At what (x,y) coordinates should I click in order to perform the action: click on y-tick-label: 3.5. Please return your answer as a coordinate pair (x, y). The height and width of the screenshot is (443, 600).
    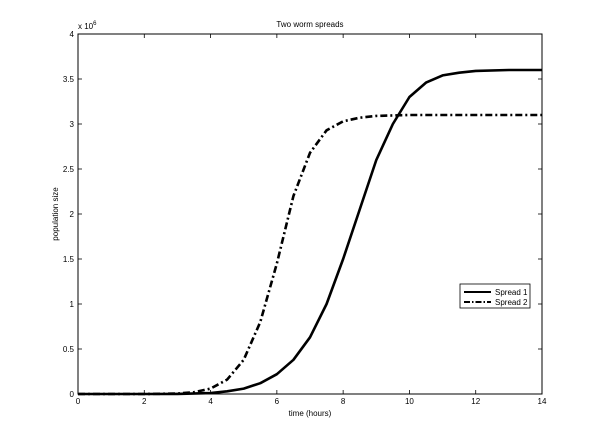
    Looking at the image, I should click on (69, 79).